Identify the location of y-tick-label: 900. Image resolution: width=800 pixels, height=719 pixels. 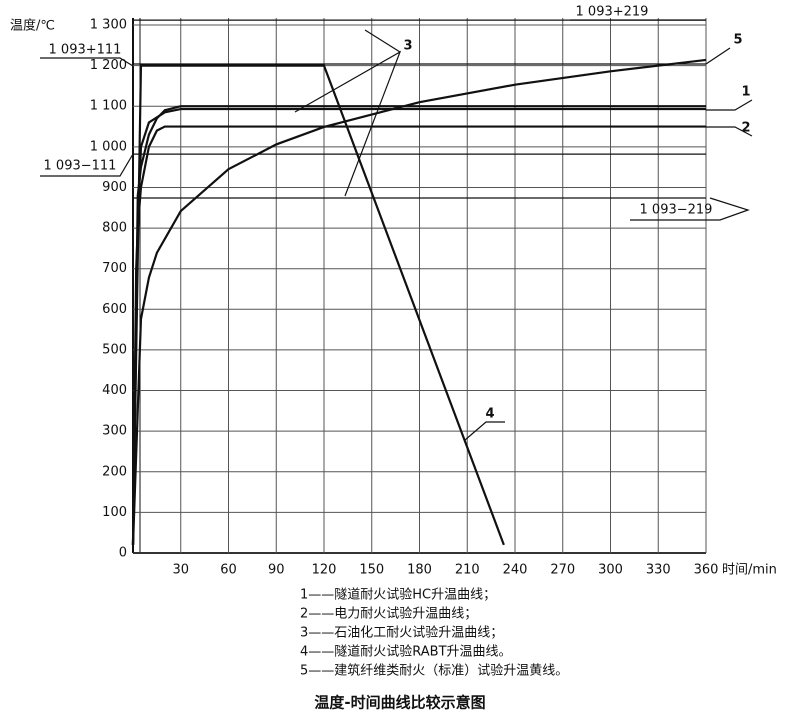
(114, 187).